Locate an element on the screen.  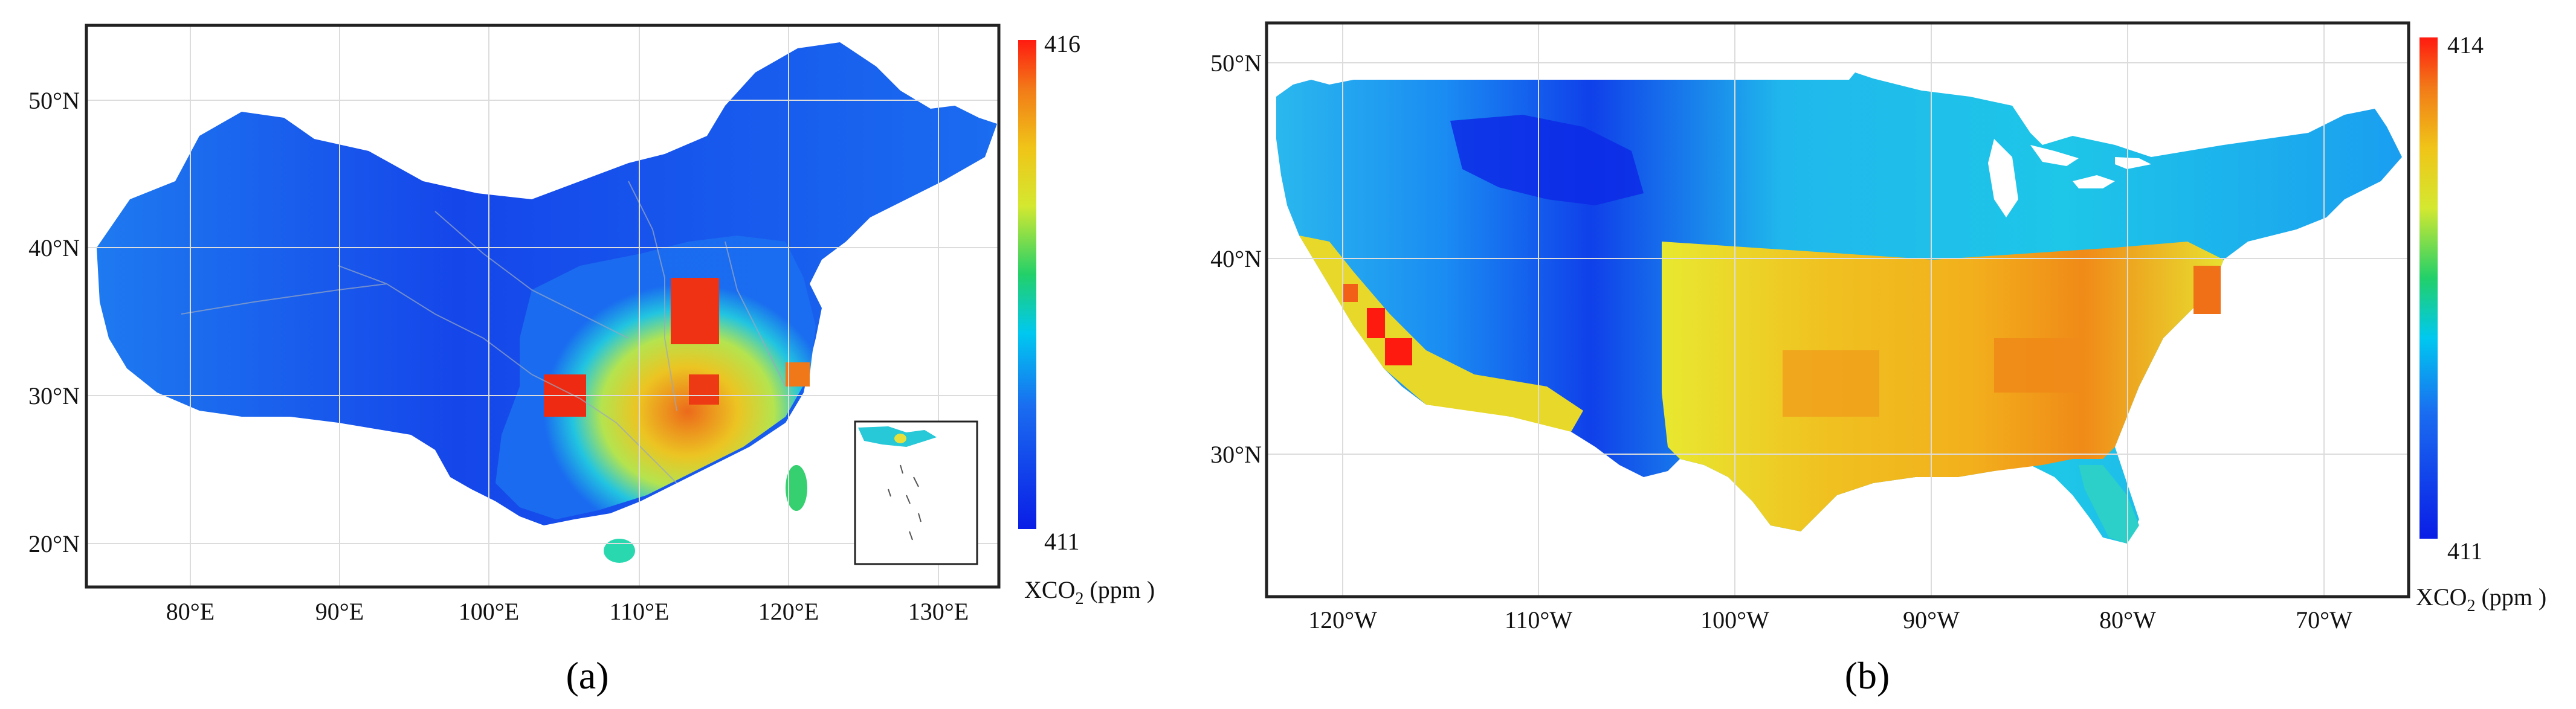
inset-south-china-sea is located at coordinates (916, 492).